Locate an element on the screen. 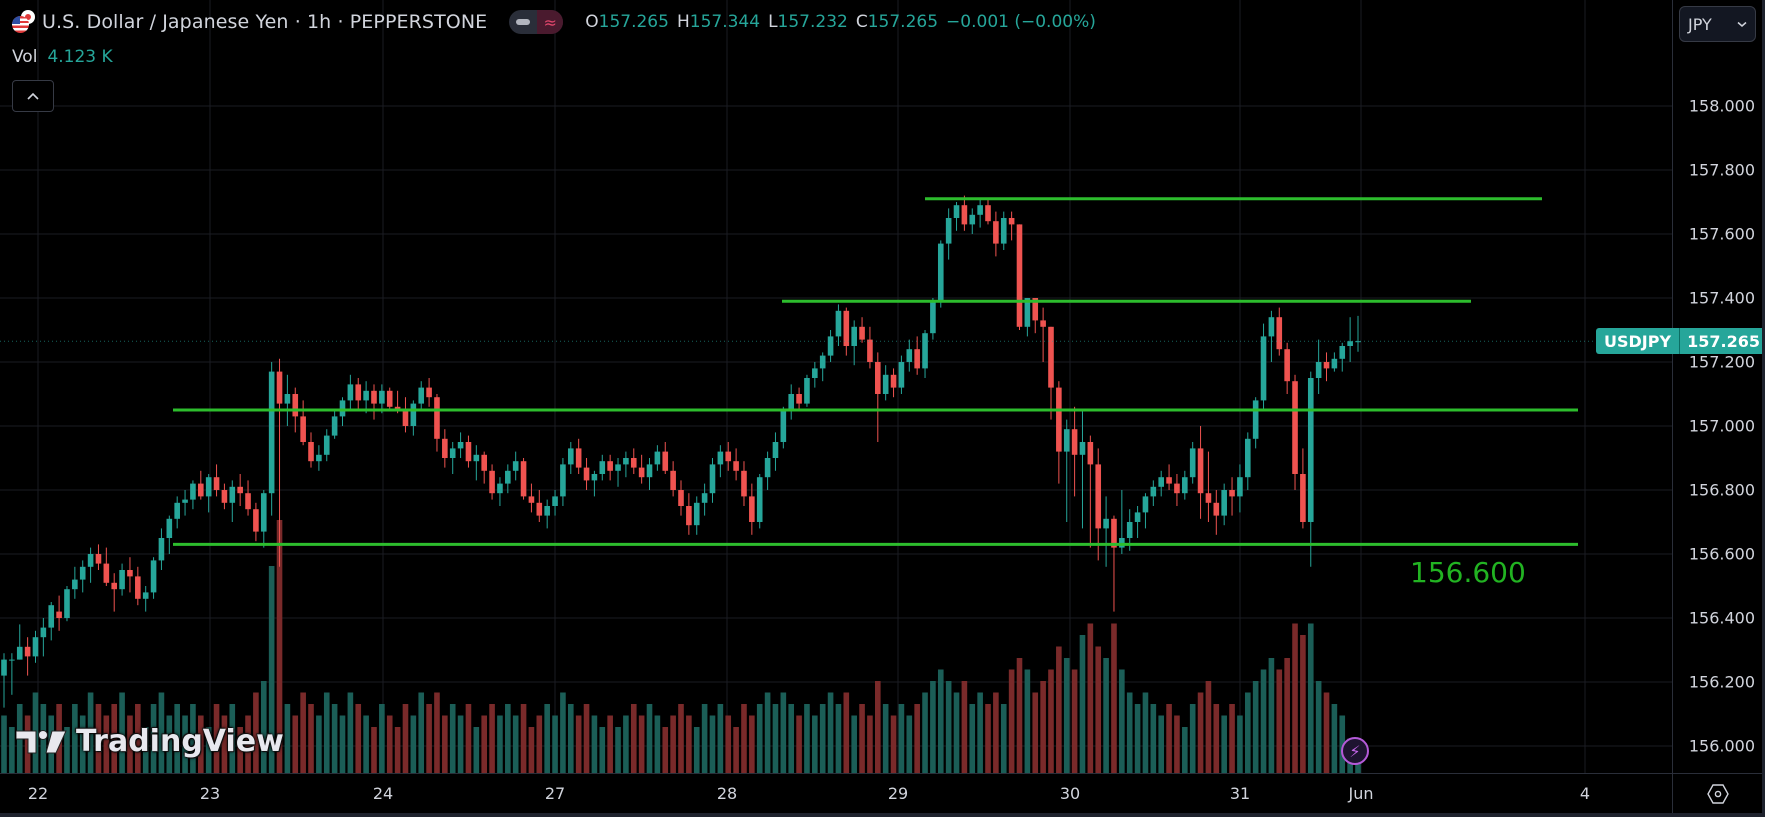  currency-selector: JPY is located at coordinates (1717, 24).